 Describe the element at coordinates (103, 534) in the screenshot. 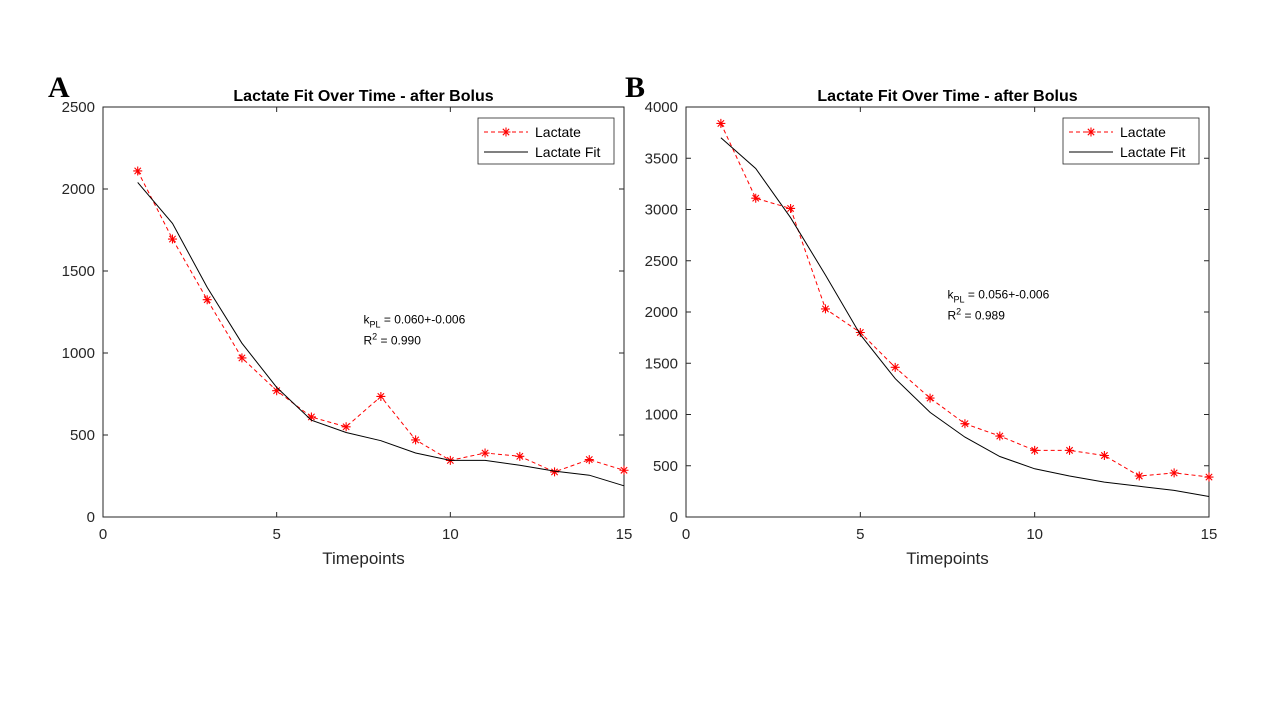

I see `chart-a-xtick-label: 0` at that location.